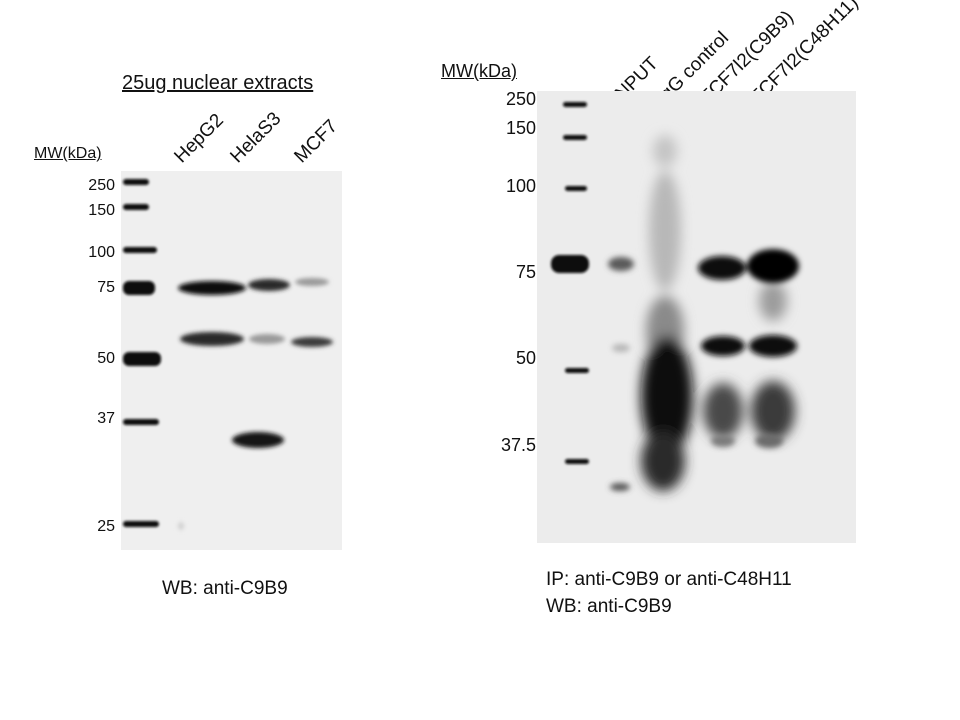 This screenshot has height=720, width=960. Describe the element at coordinates (68, 153) in the screenshot. I see `left-mw-header: MW(kDa)` at that location.